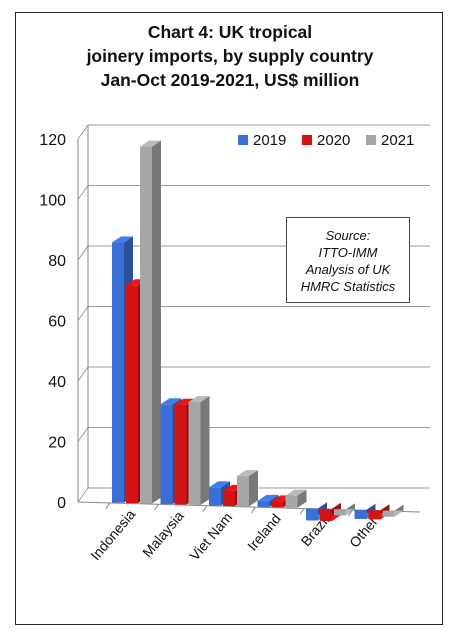  I want to click on chart-title-line-1: Chart 4: UK tropical, so click(230, 32).